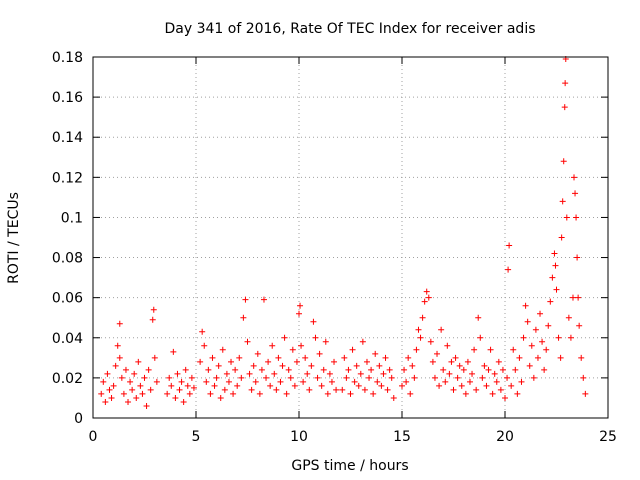 This screenshot has height=480, width=640. Describe the element at coordinates (67, 299) in the screenshot. I see `y-tick-label: 0.06` at that location.